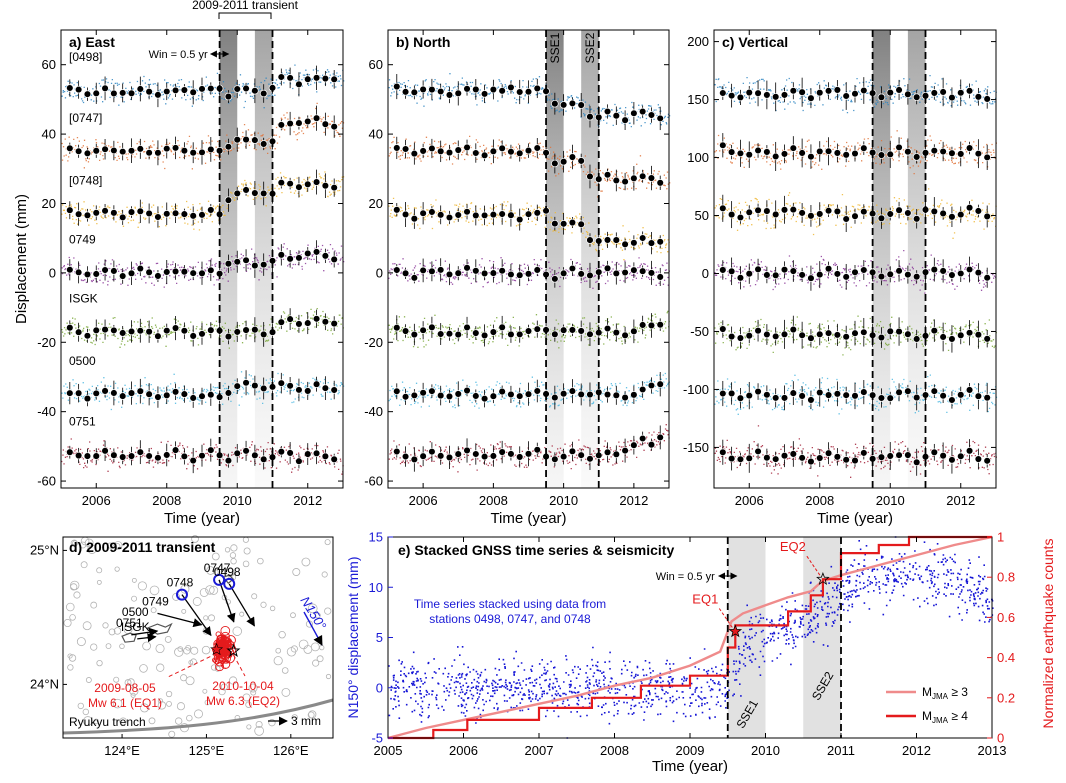 Image resolution: width=1066 pixels, height=783 pixels. I want to click on y-tick-label: 40, so click(49, 134).